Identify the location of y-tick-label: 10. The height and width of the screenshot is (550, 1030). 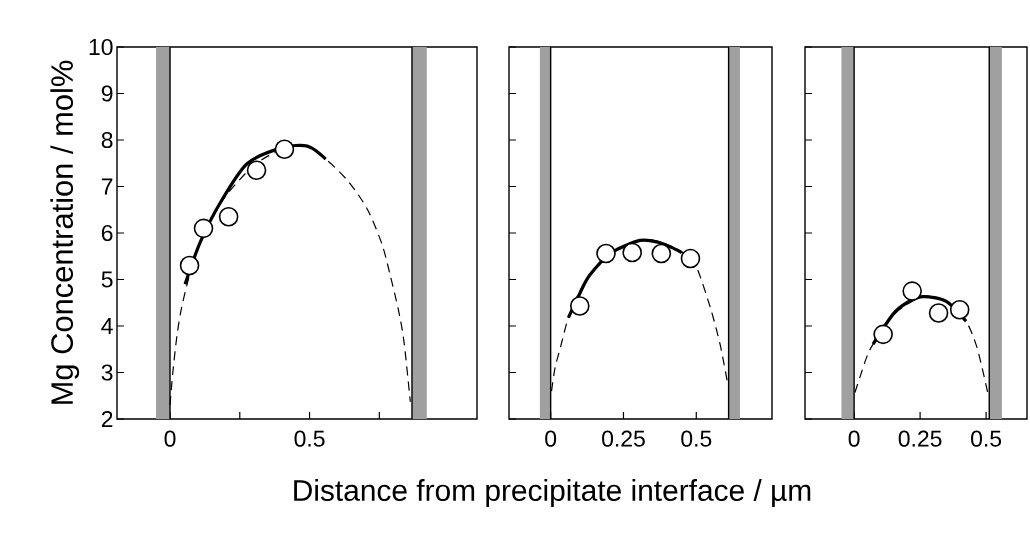
(101, 47).